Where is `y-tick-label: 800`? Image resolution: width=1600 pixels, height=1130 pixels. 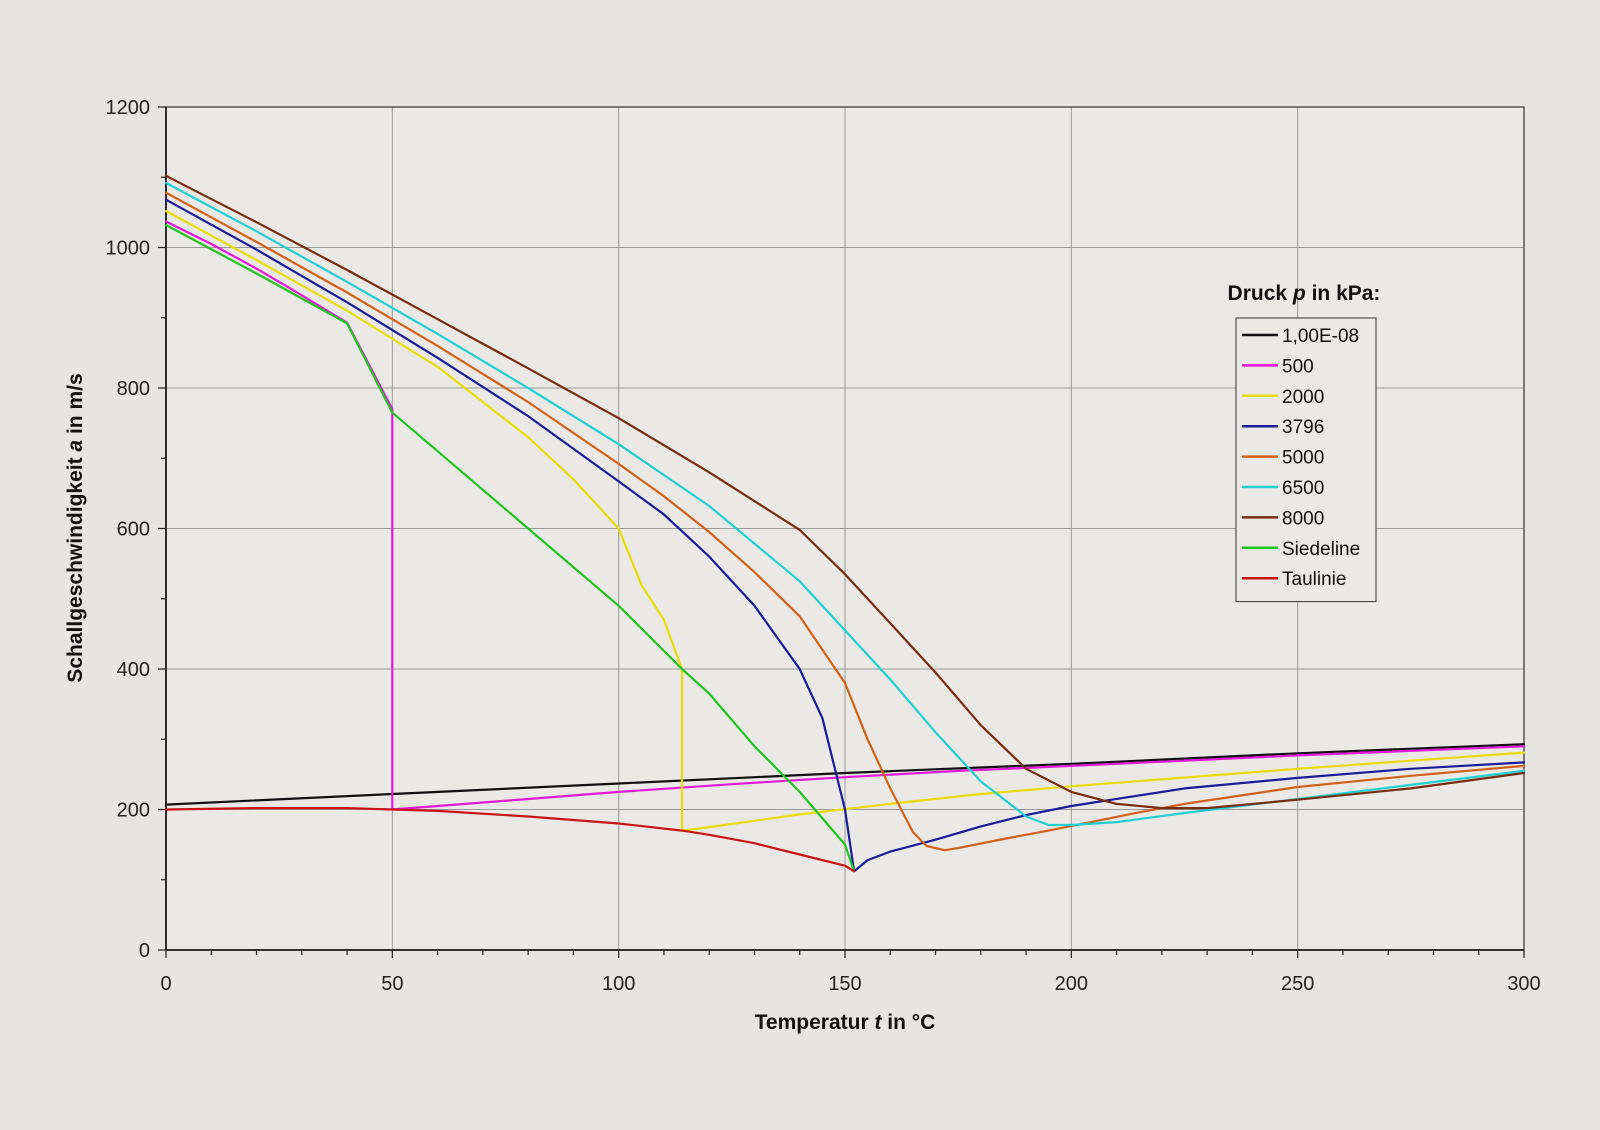 y-tick-label: 800 is located at coordinates (133, 389).